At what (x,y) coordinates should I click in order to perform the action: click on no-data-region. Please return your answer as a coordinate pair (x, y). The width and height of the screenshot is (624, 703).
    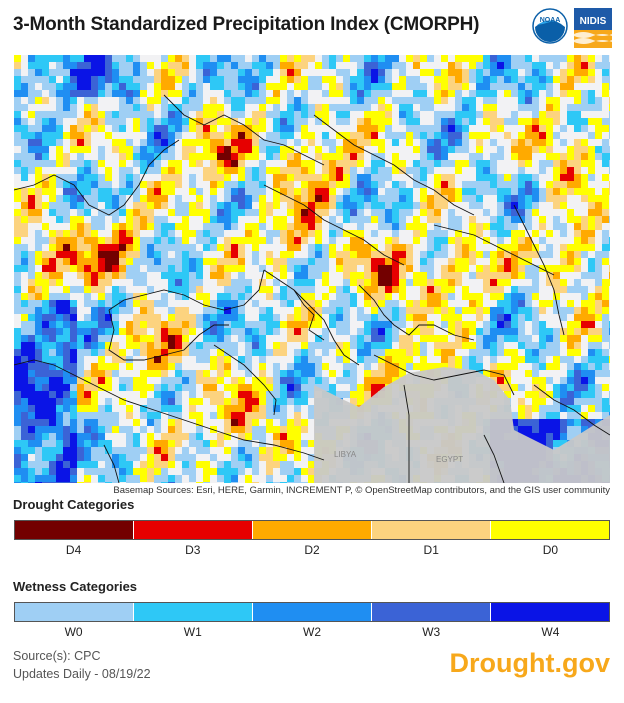
    Looking at the image, I should click on (462, 425).